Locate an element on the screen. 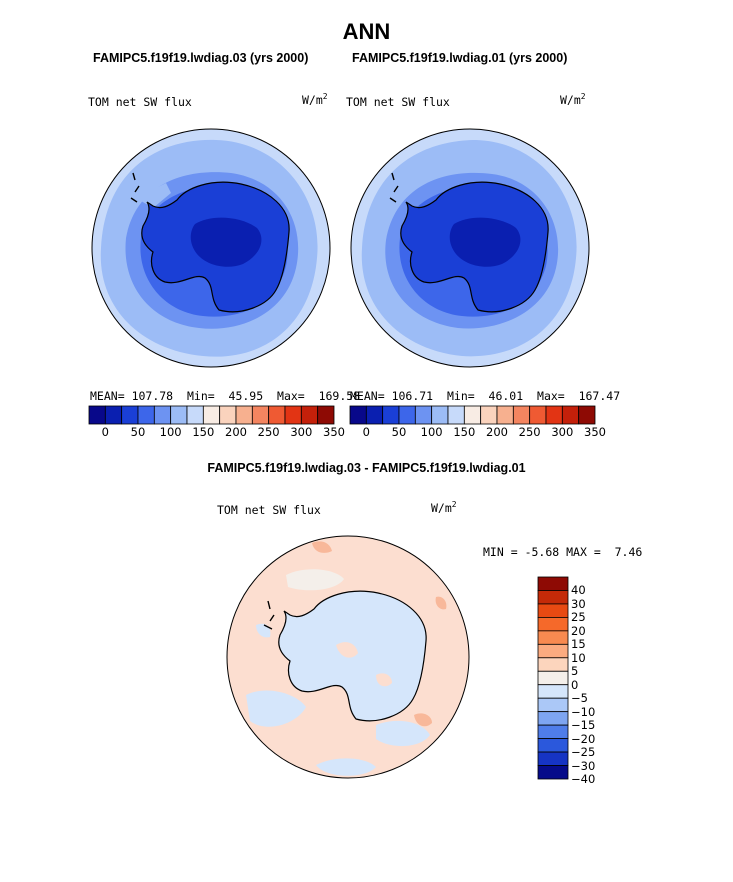 Image resolution: width=733 pixels, height=882 pixels. left-colorbar is located at coordinates (211, 415).